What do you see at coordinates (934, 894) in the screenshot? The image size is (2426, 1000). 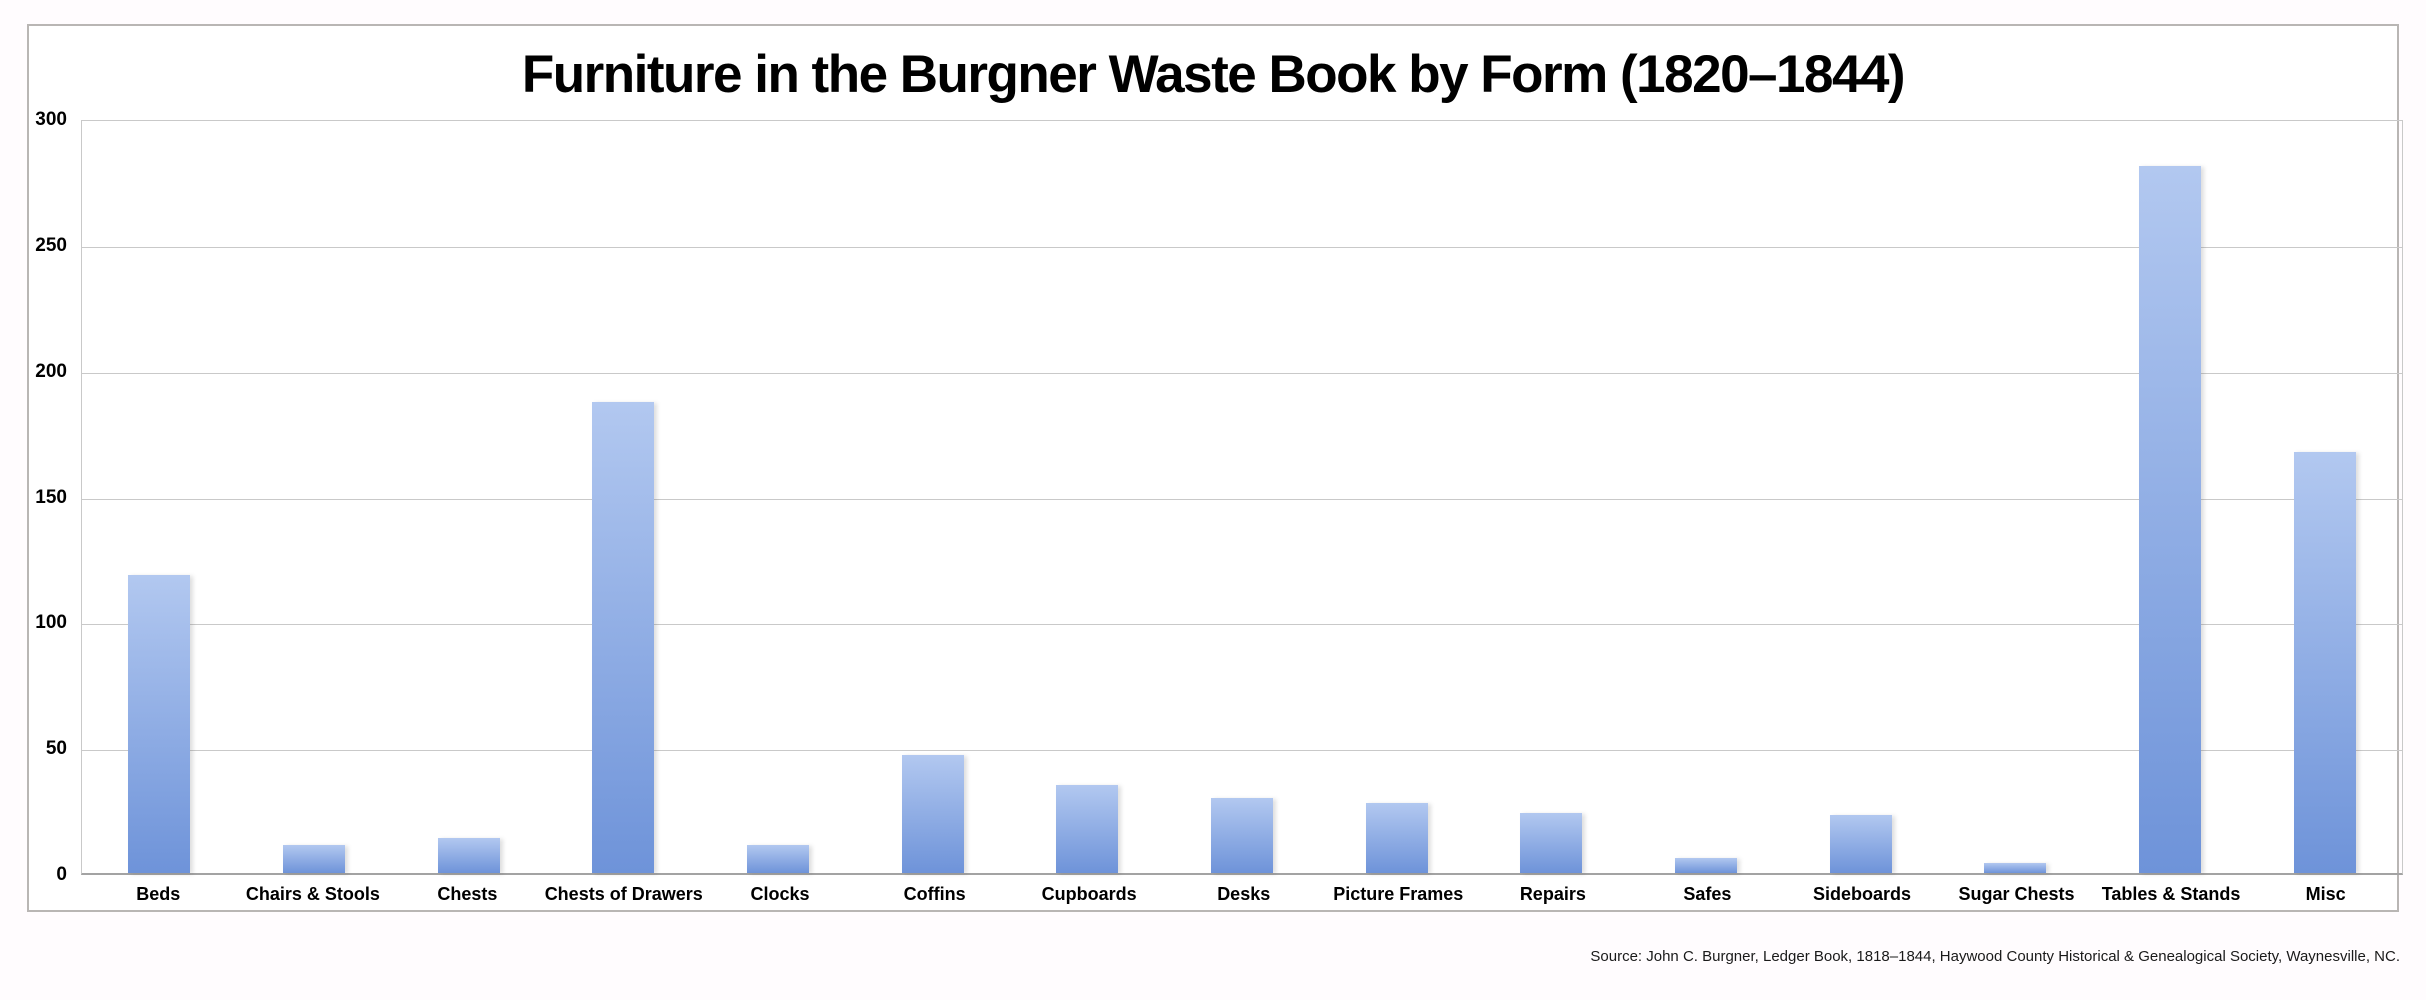 I see `x-category-label-coffins: Coffins` at bounding box center [934, 894].